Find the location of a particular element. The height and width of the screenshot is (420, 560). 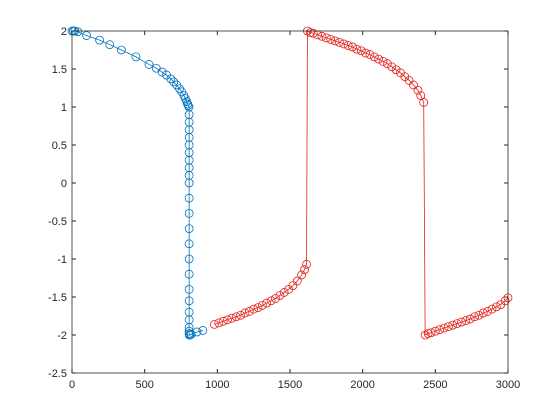

x-tick-label: 1000 is located at coordinates (217, 385).